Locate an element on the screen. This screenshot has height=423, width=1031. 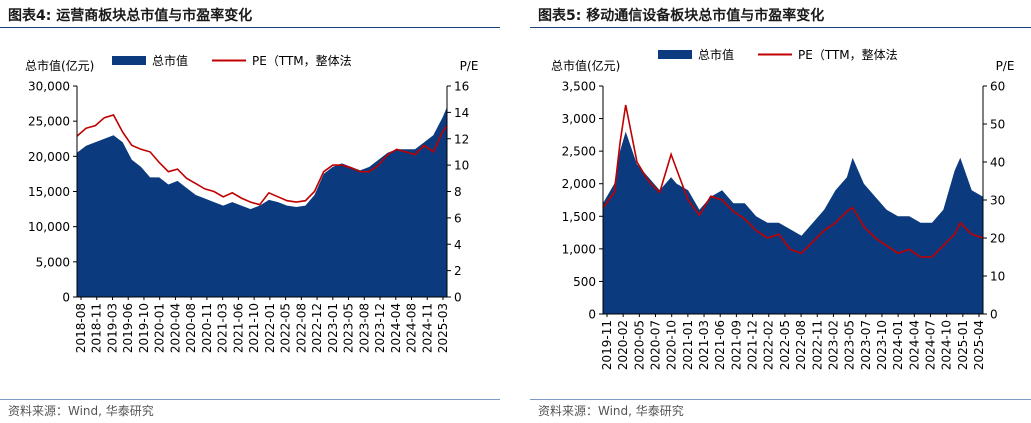
x-tick-label: 2022-02 is located at coordinates (769, 345).